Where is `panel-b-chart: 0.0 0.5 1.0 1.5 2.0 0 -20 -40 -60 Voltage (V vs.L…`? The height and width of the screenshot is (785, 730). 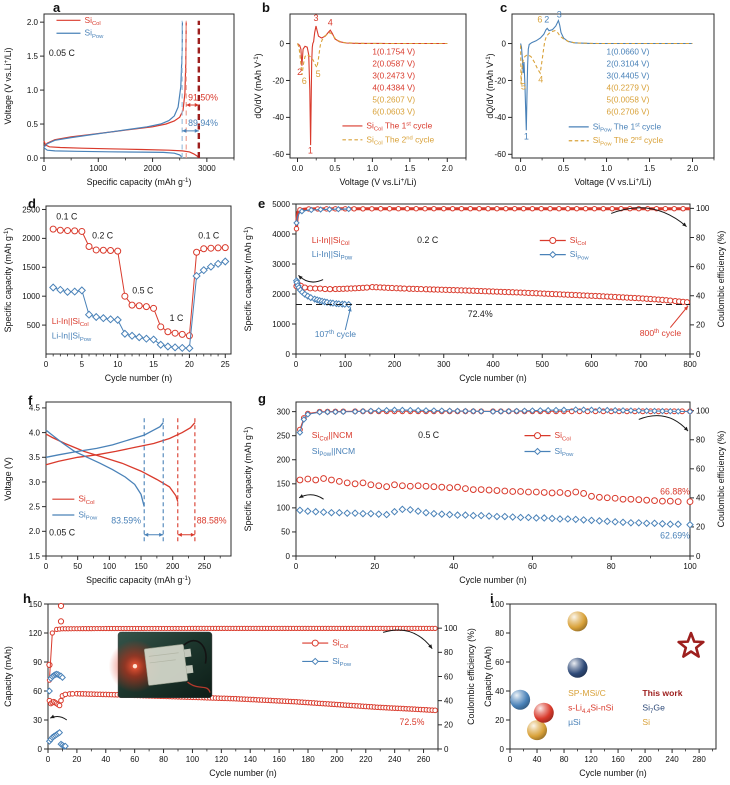 panel-b-chart: 0.0 0.5 1.0 1.5 2.0 0 -20 -40 -60 Voltage (V vs.L… is located at coordinates (360, 100).